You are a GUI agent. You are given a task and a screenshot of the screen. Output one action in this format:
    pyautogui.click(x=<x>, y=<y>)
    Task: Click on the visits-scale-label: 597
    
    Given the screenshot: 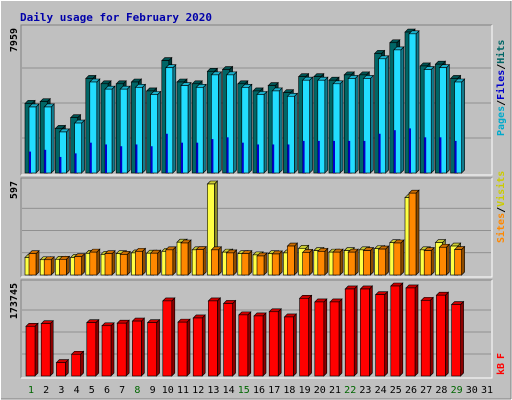 What is the action you would take?
    pyautogui.click(x=14, y=190)
    